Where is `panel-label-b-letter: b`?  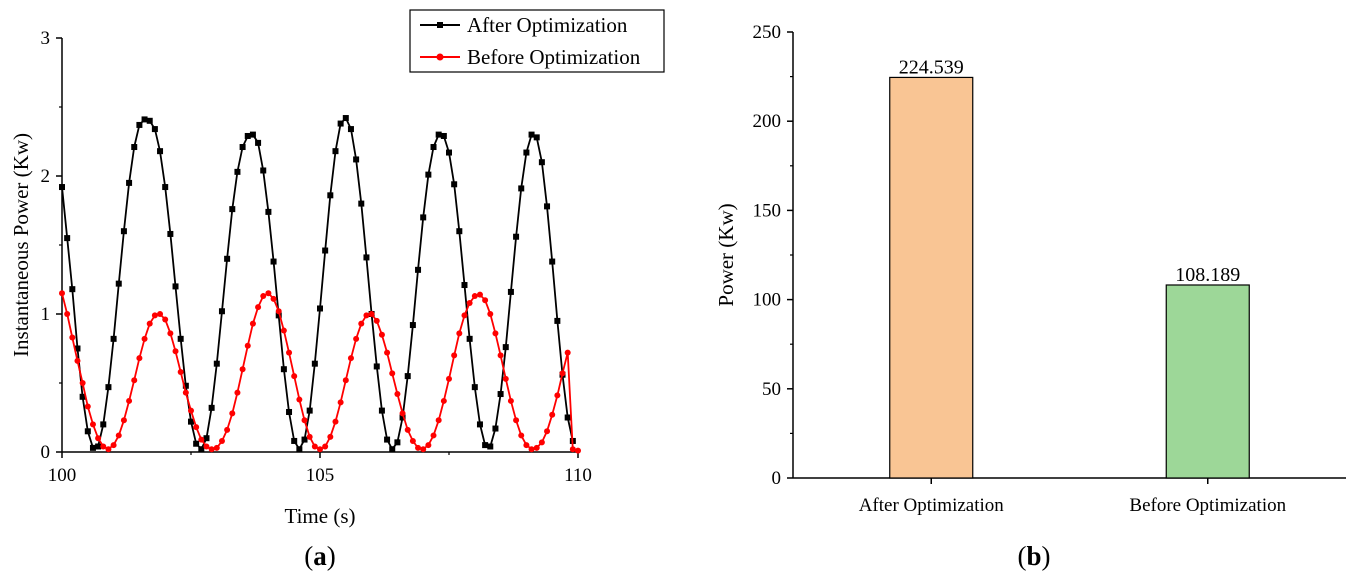
panel-label-b-letter: b is located at coordinates (1033, 556).